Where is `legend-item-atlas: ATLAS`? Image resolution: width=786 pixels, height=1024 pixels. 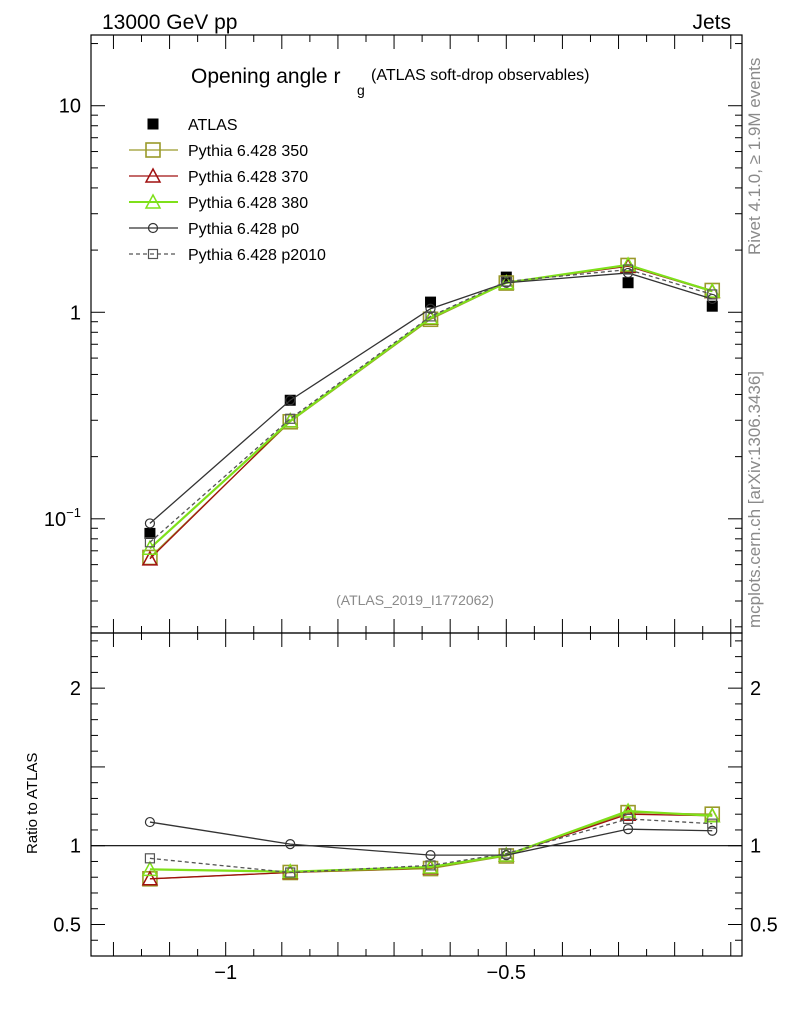 legend-item-atlas: ATLAS is located at coordinates (192, 125).